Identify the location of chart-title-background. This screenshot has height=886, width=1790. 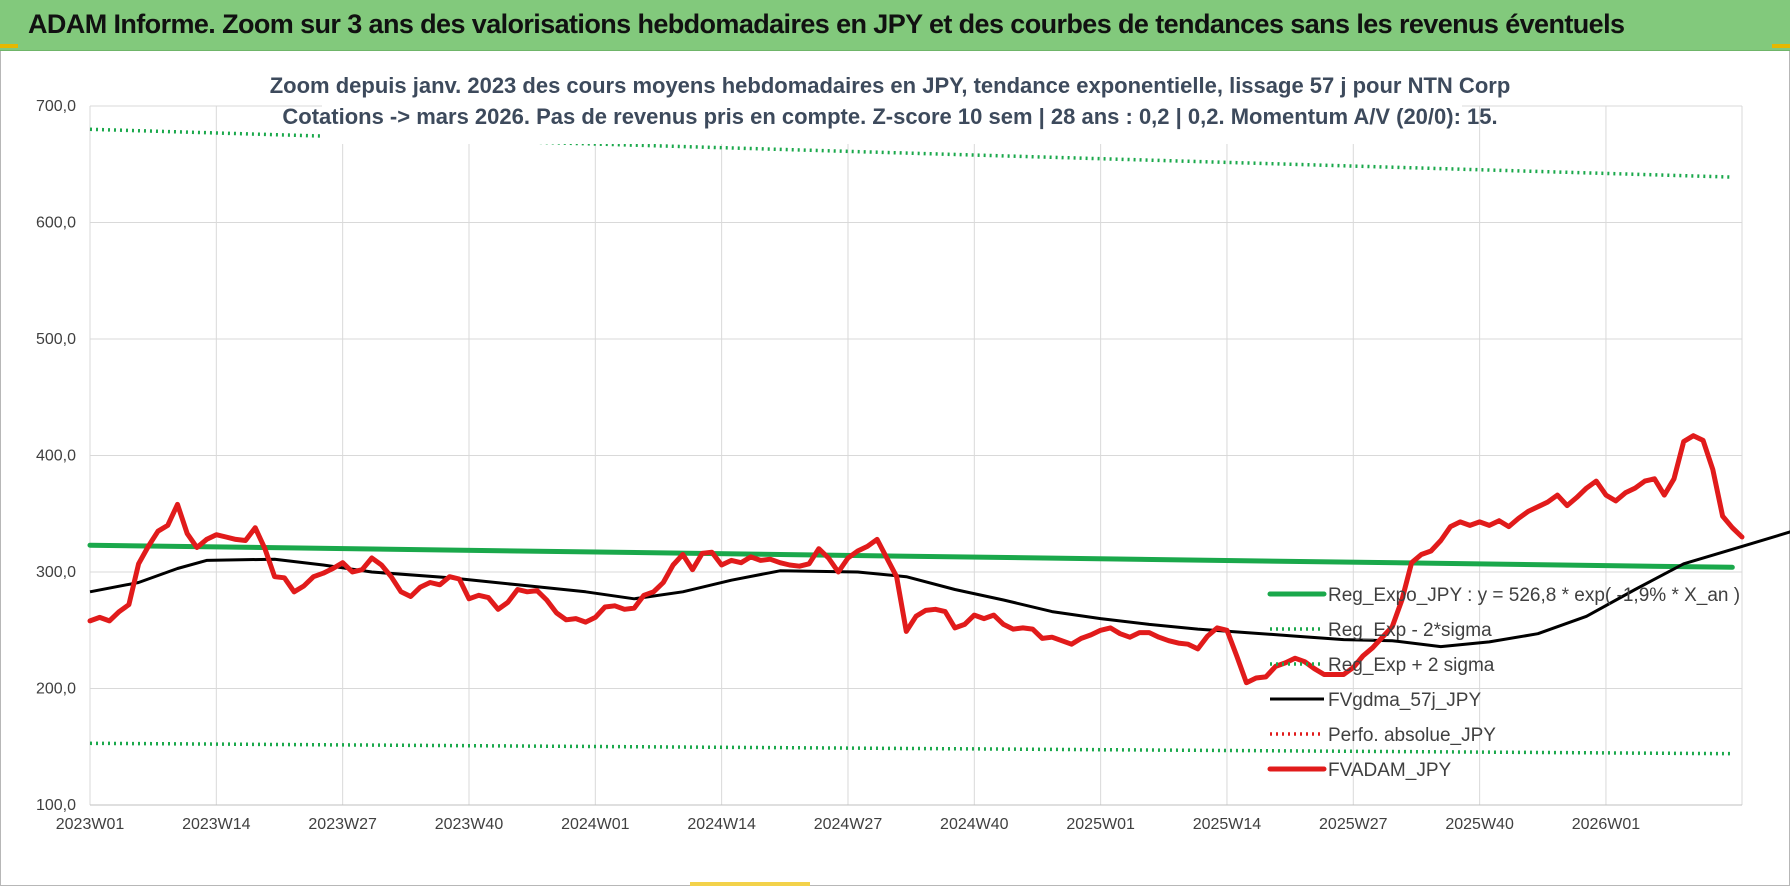
(892, 105).